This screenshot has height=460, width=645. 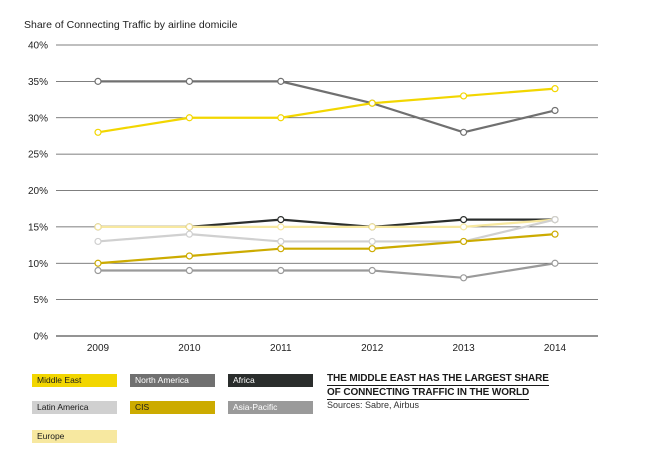 I want to click on legend-cis: CIS, so click(x=172, y=407).